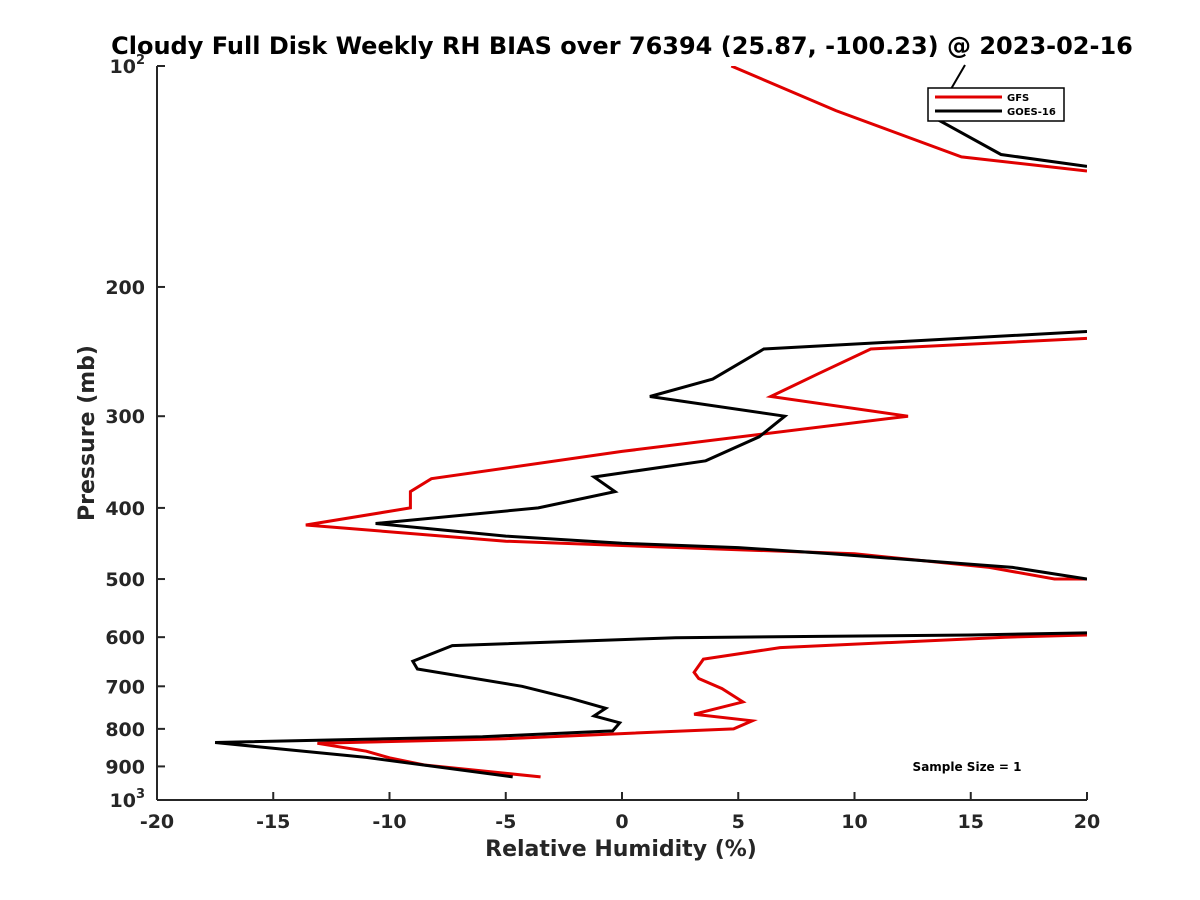 The width and height of the screenshot is (1200, 900). I want to click on x-tick-label: -10, so click(389, 822).